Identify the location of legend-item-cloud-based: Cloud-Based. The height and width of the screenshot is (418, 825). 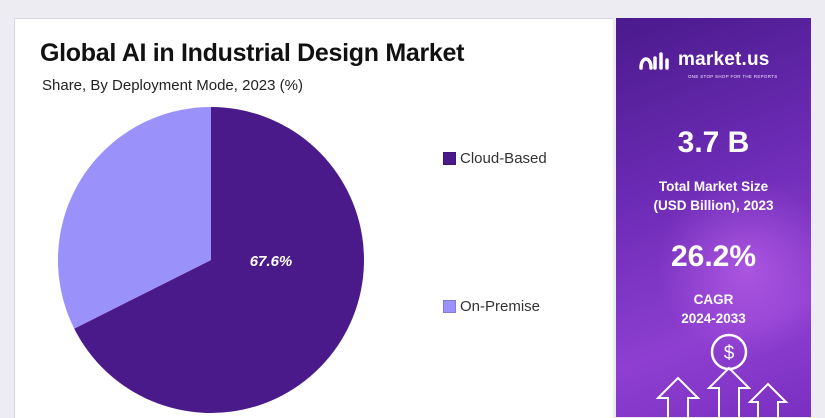
(495, 158).